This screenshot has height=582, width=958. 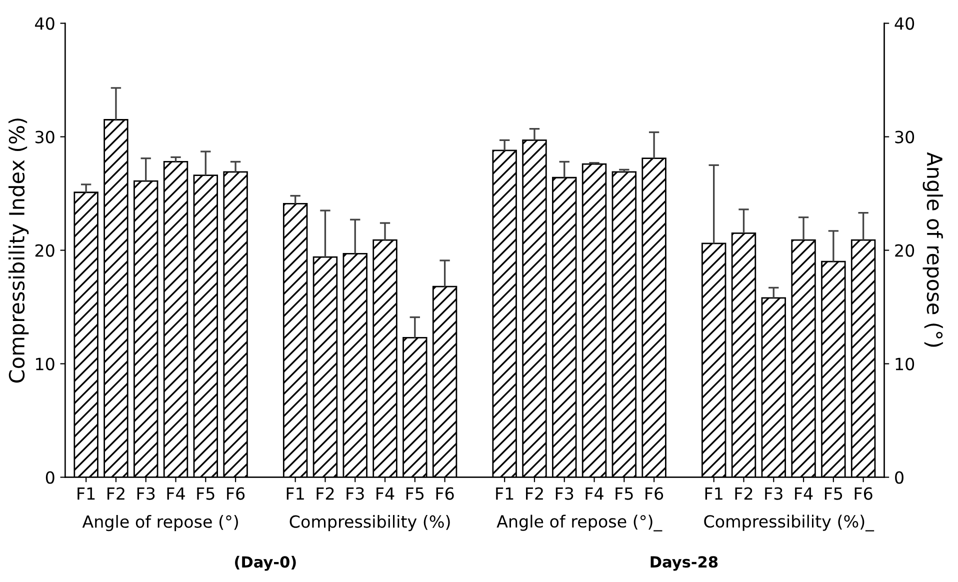 I want to click on text: Compressibility (%)_, so click(x=789, y=523).